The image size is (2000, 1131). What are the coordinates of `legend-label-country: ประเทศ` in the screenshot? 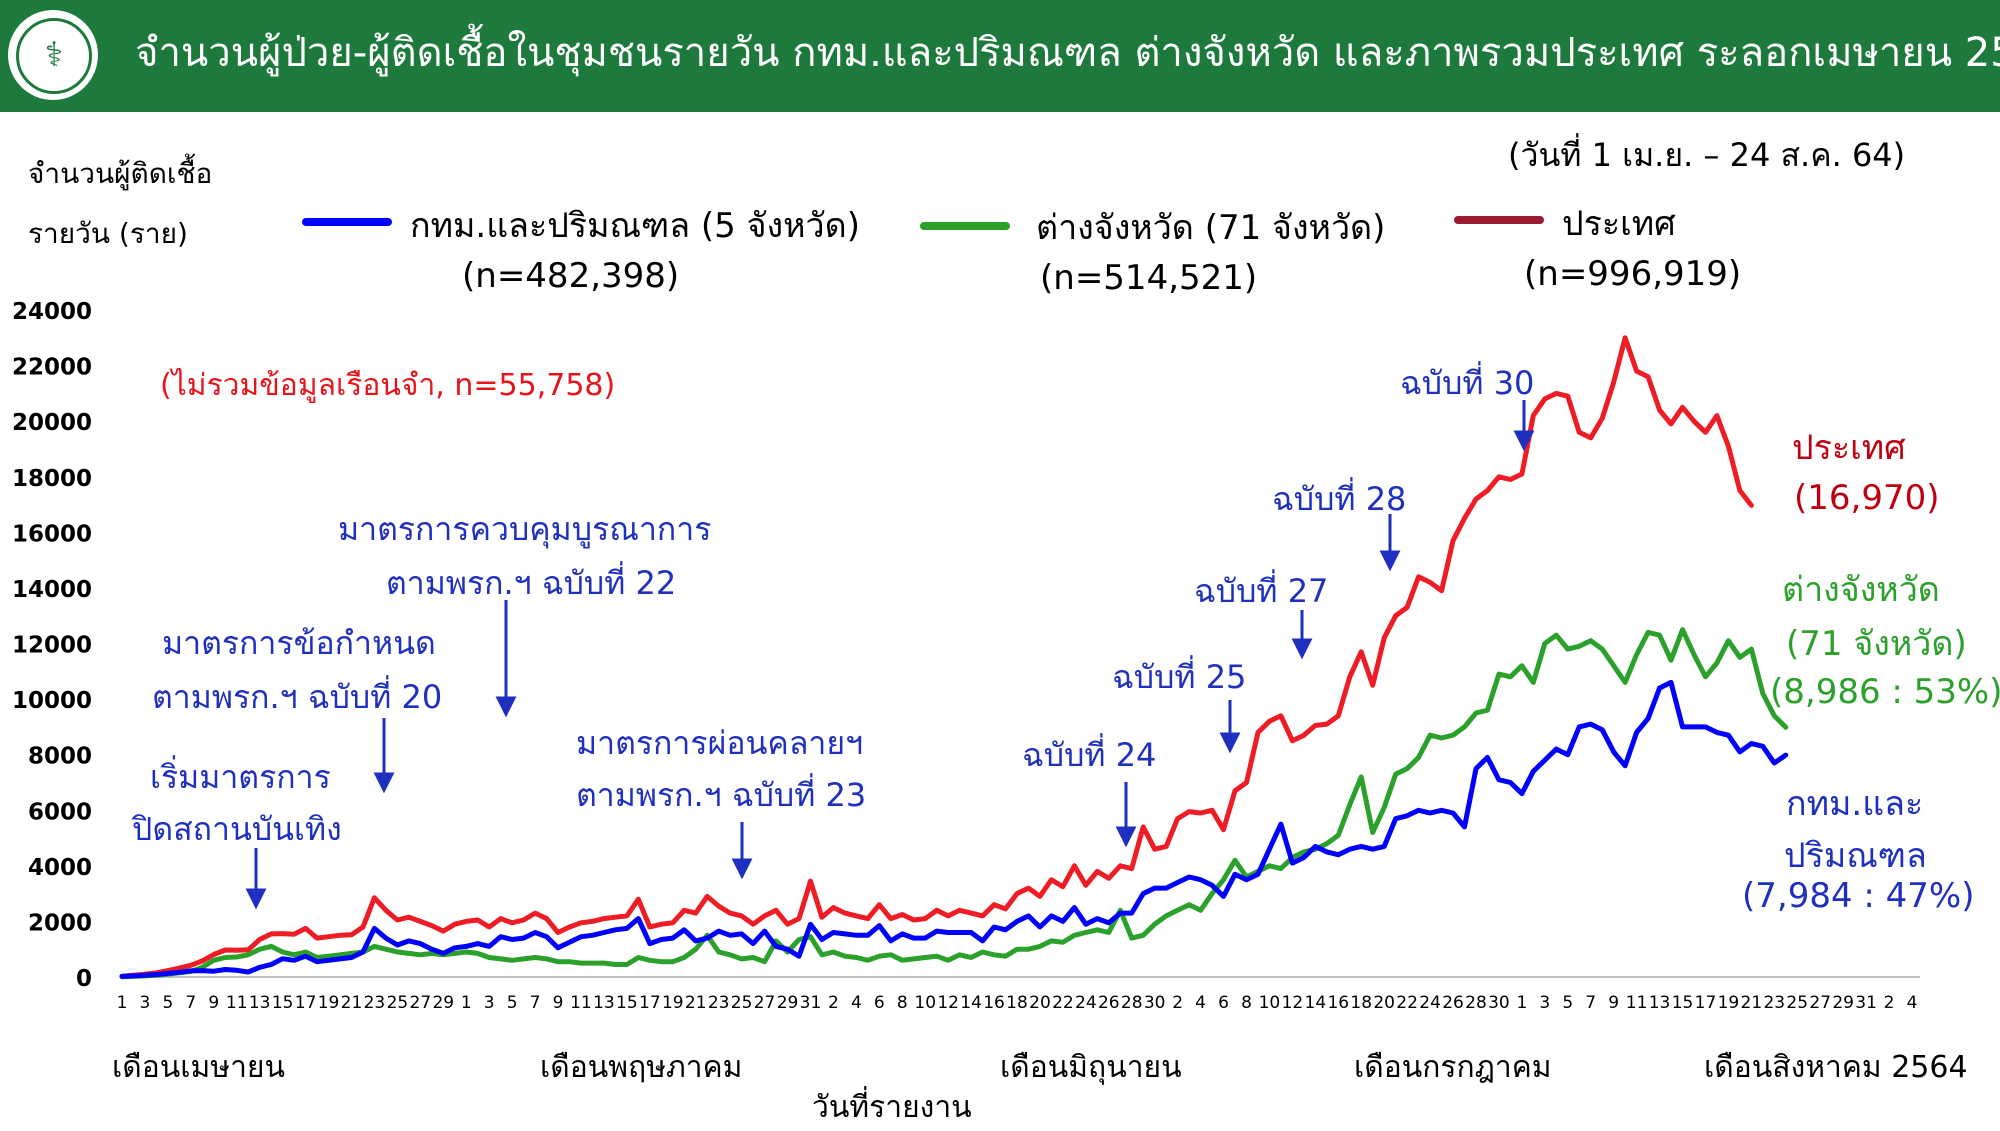 It's located at (1619, 224).